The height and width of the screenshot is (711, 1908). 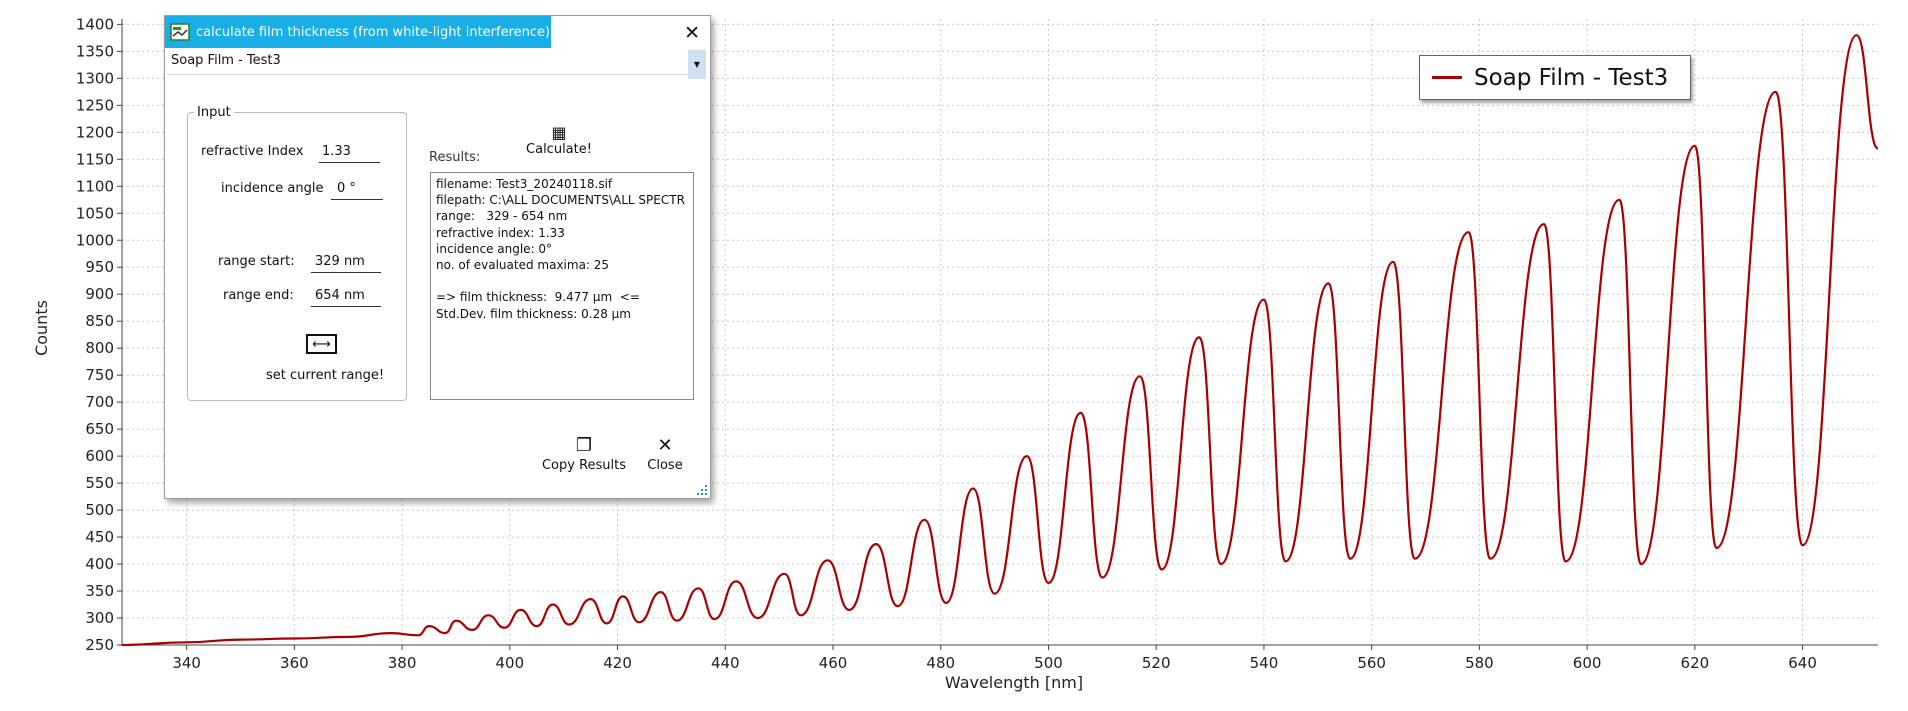 I want to click on y-axis-label: Counts, so click(x=41, y=328).